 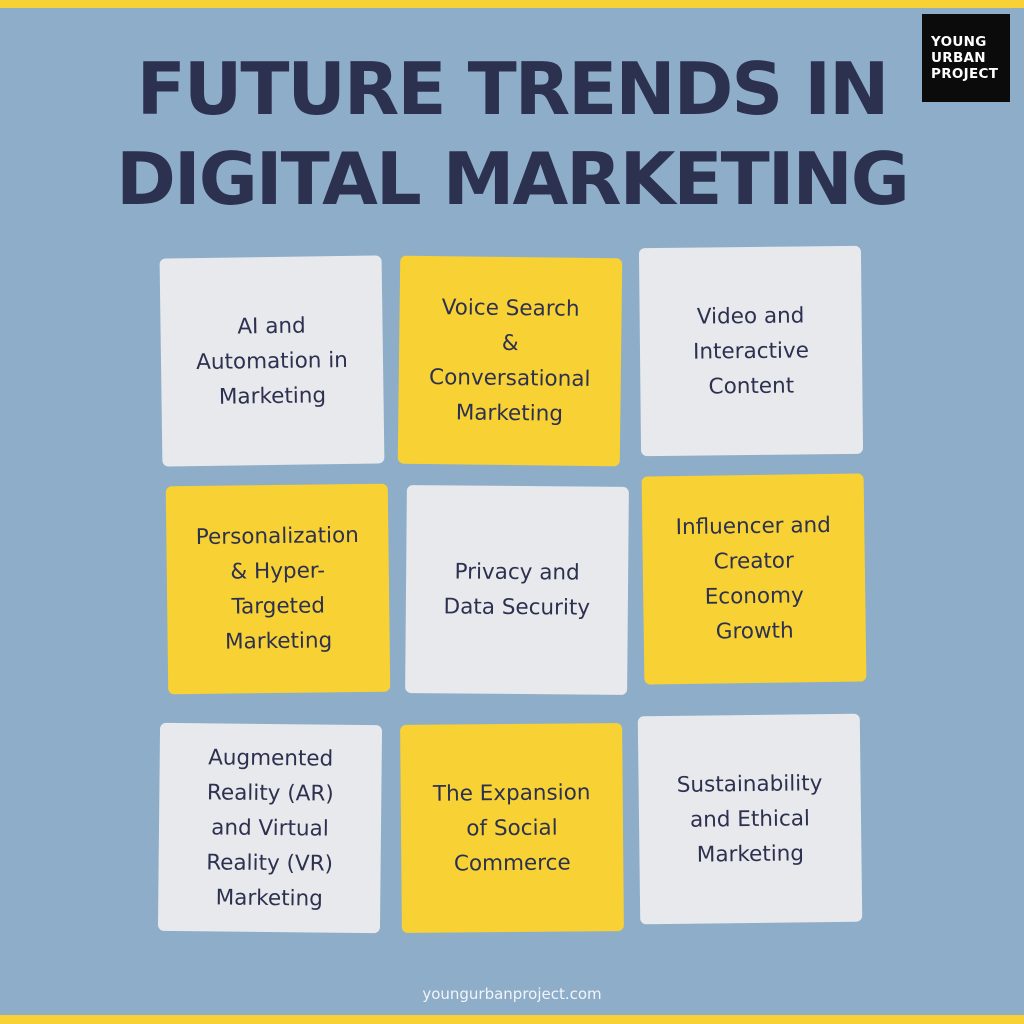 I want to click on trend-card-privacy-security: Privacy and Data Security, so click(x=517, y=590).